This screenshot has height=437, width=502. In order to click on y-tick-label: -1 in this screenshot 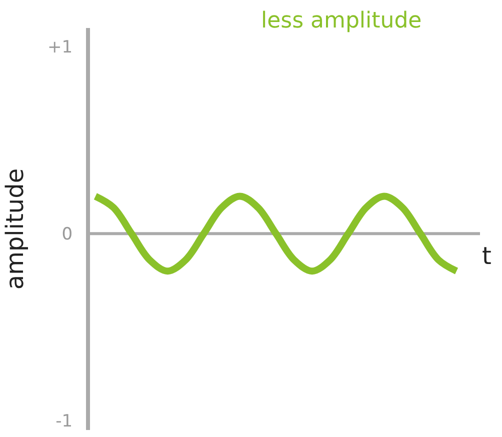, I will do `click(64, 422)`.